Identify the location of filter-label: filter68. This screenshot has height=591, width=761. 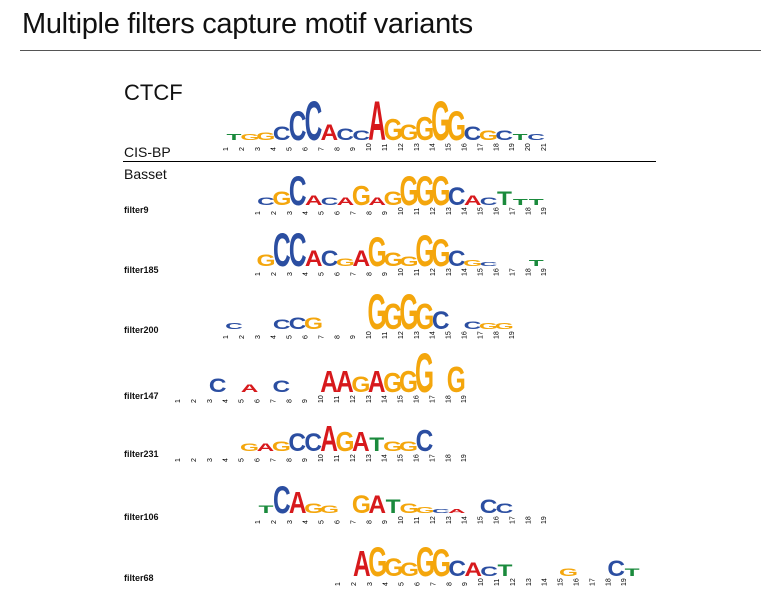
(139, 578).